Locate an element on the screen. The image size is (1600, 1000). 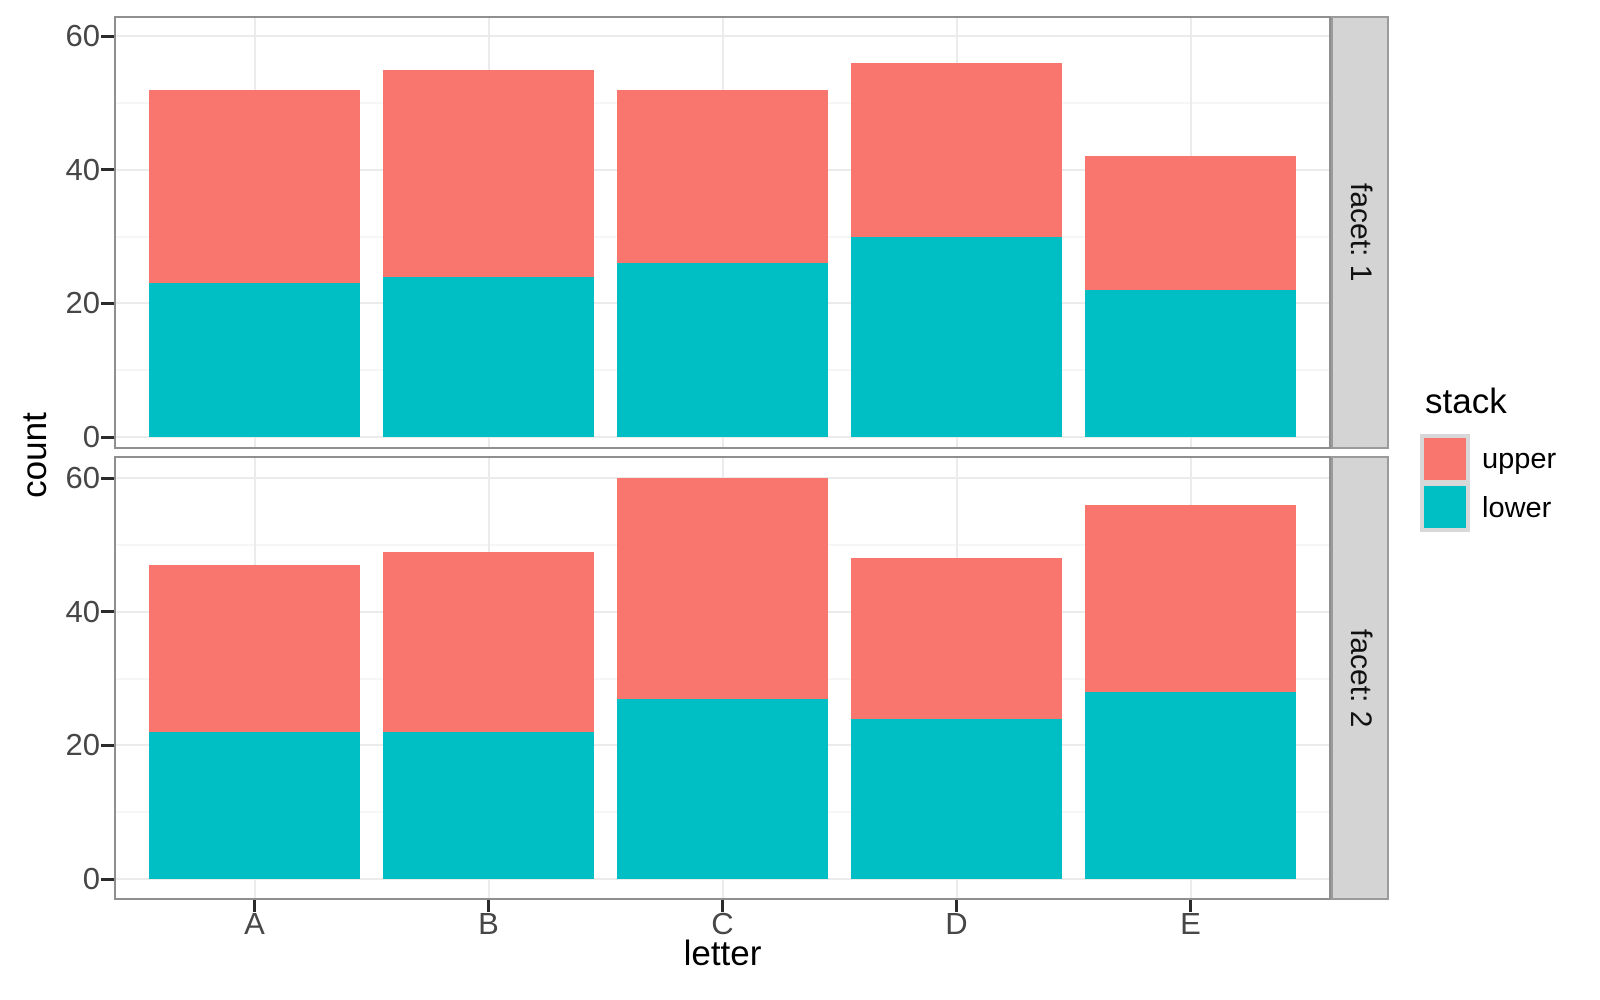
bar-2-D-lower is located at coordinates (956, 798).